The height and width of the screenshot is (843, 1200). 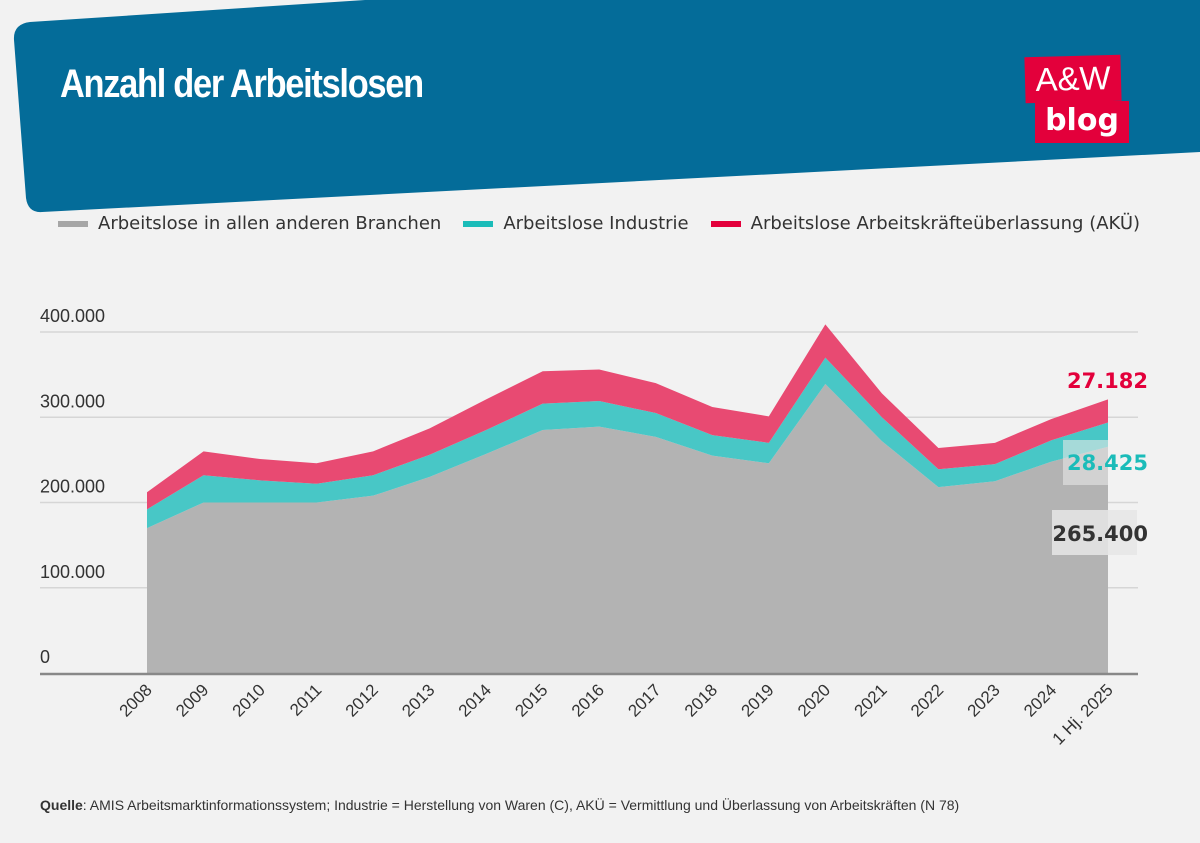 What do you see at coordinates (478, 223) in the screenshot?
I see `legend-swatch-industry` at bounding box center [478, 223].